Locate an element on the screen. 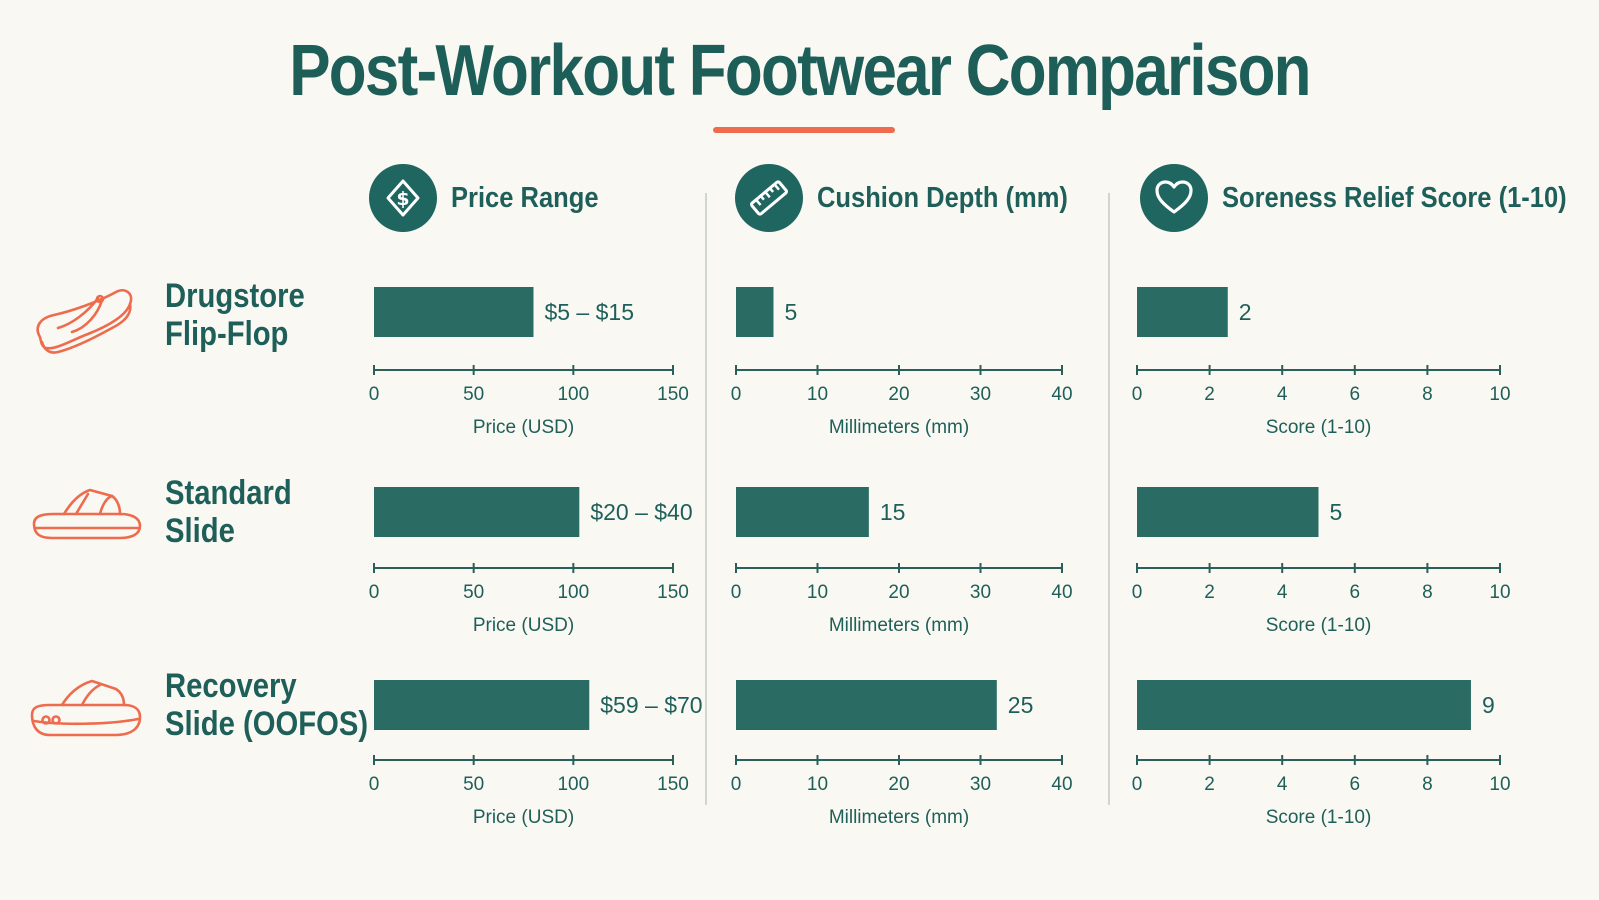 Image resolution: width=1599 pixels, height=900 pixels. column-header-soreness: Soreness Relief Score (1-10) is located at coordinates (1369, 198).